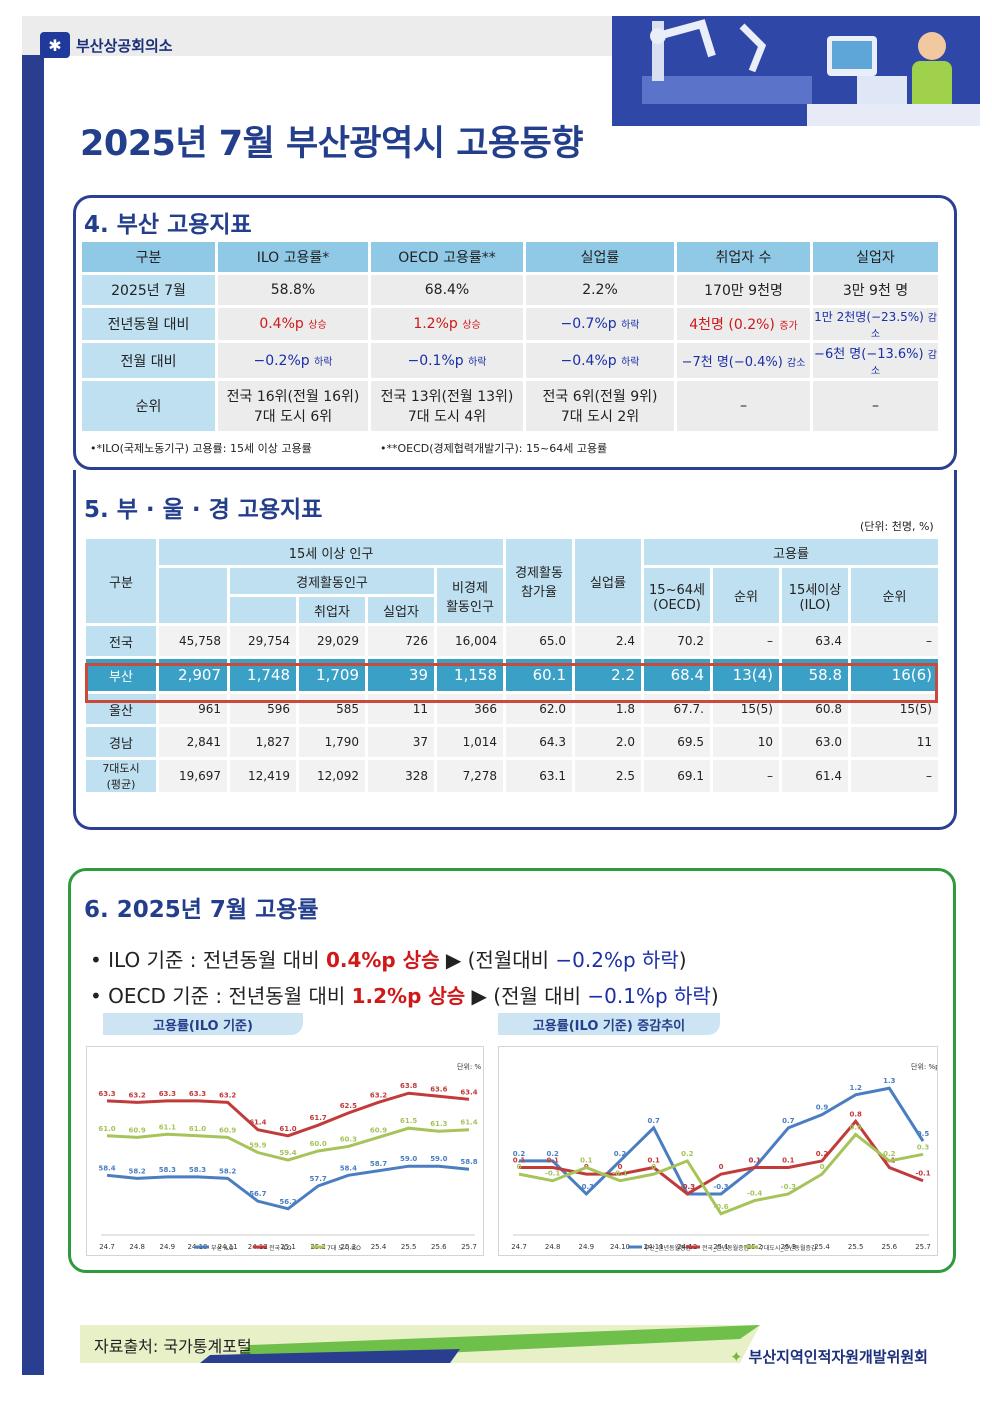  What do you see at coordinates (791, 552) in the screenshot?
I see `col-header: 고용률` at bounding box center [791, 552].